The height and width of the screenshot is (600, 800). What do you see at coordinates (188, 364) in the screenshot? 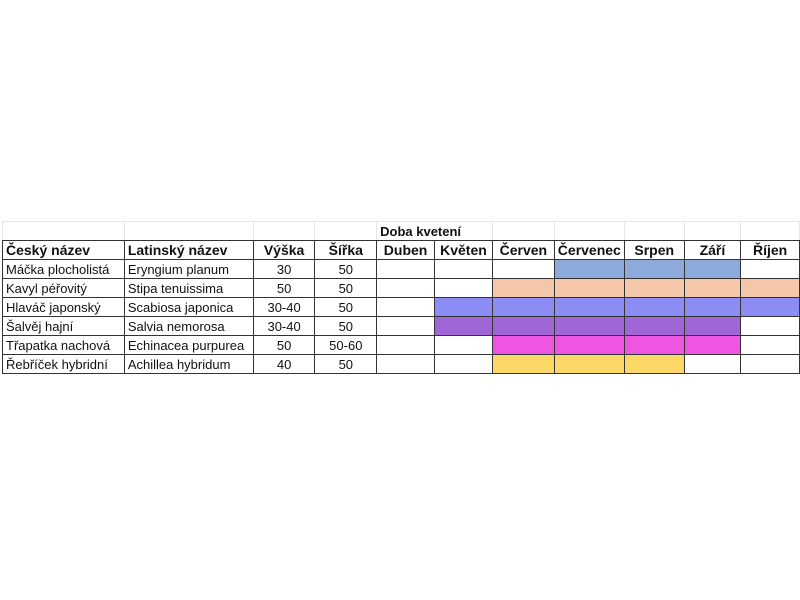
I see `latin-name-cell: Achillea hybridum` at bounding box center [188, 364].